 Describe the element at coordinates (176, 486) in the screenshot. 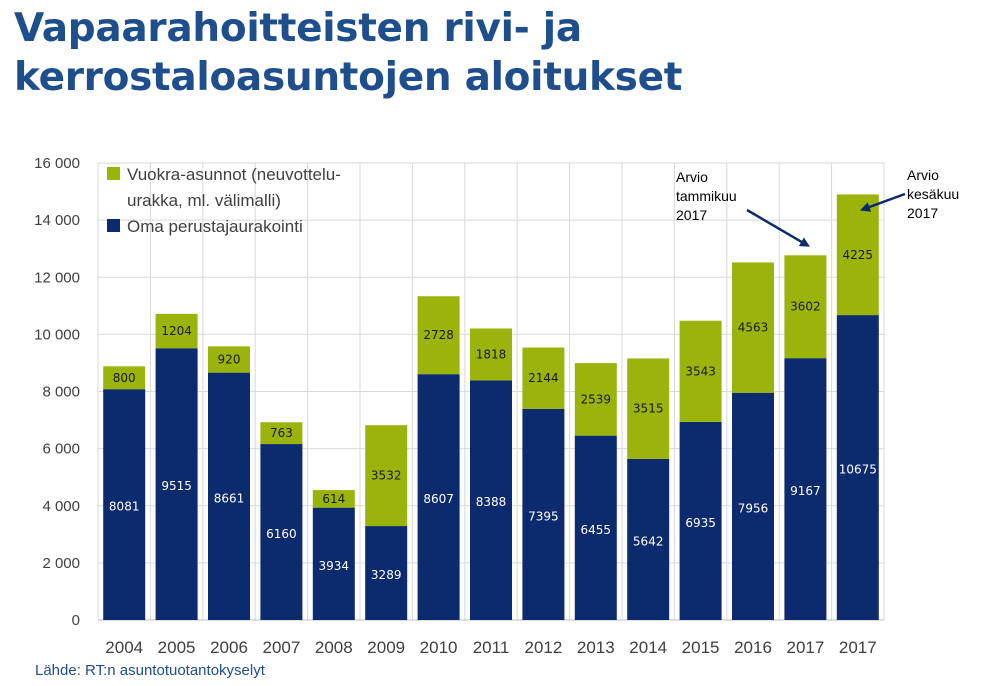

I see `data-label-oma: 9515` at that location.